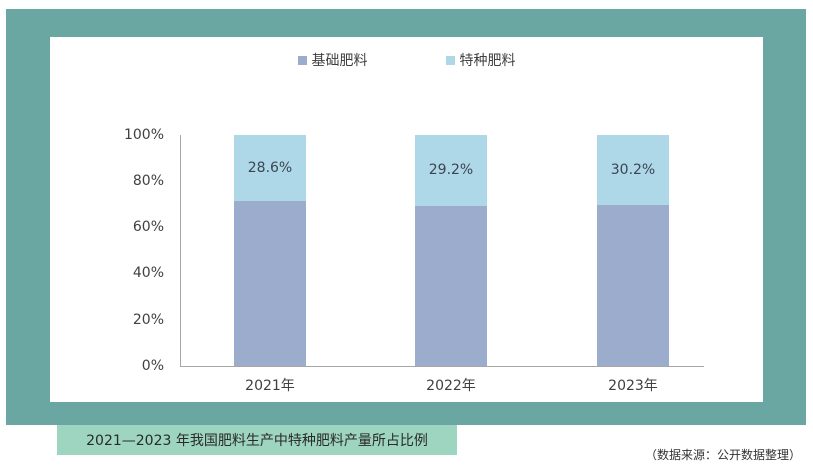 This screenshot has height=465, width=813. What do you see at coordinates (270, 283) in the screenshot?
I see `bar-2021-basic` at bounding box center [270, 283].